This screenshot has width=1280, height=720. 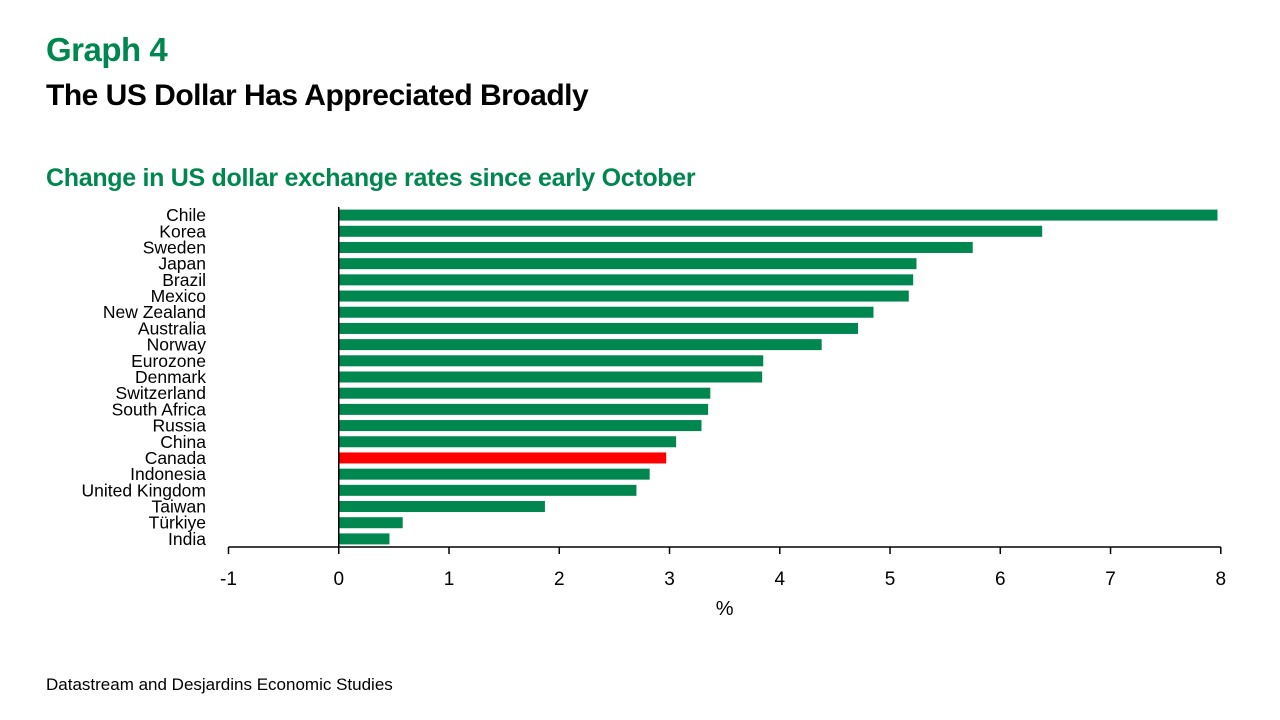 What do you see at coordinates (168, 361) in the screenshot?
I see `category-label: Eurozone` at bounding box center [168, 361].